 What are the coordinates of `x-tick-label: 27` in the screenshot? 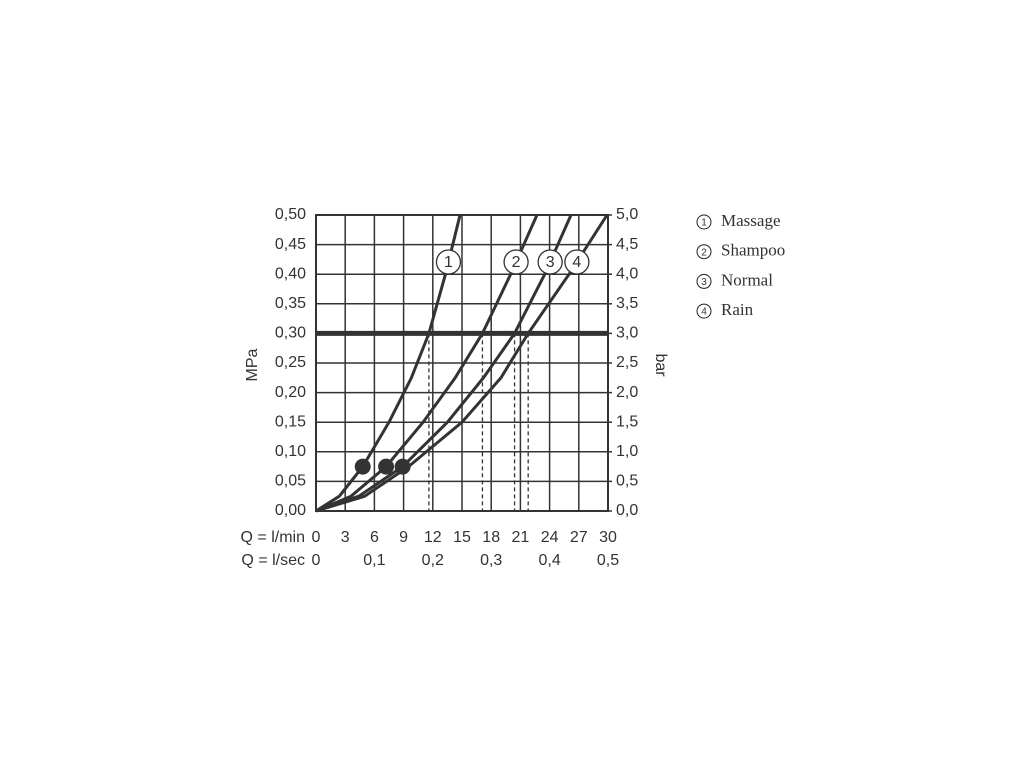 It's located at (579, 537).